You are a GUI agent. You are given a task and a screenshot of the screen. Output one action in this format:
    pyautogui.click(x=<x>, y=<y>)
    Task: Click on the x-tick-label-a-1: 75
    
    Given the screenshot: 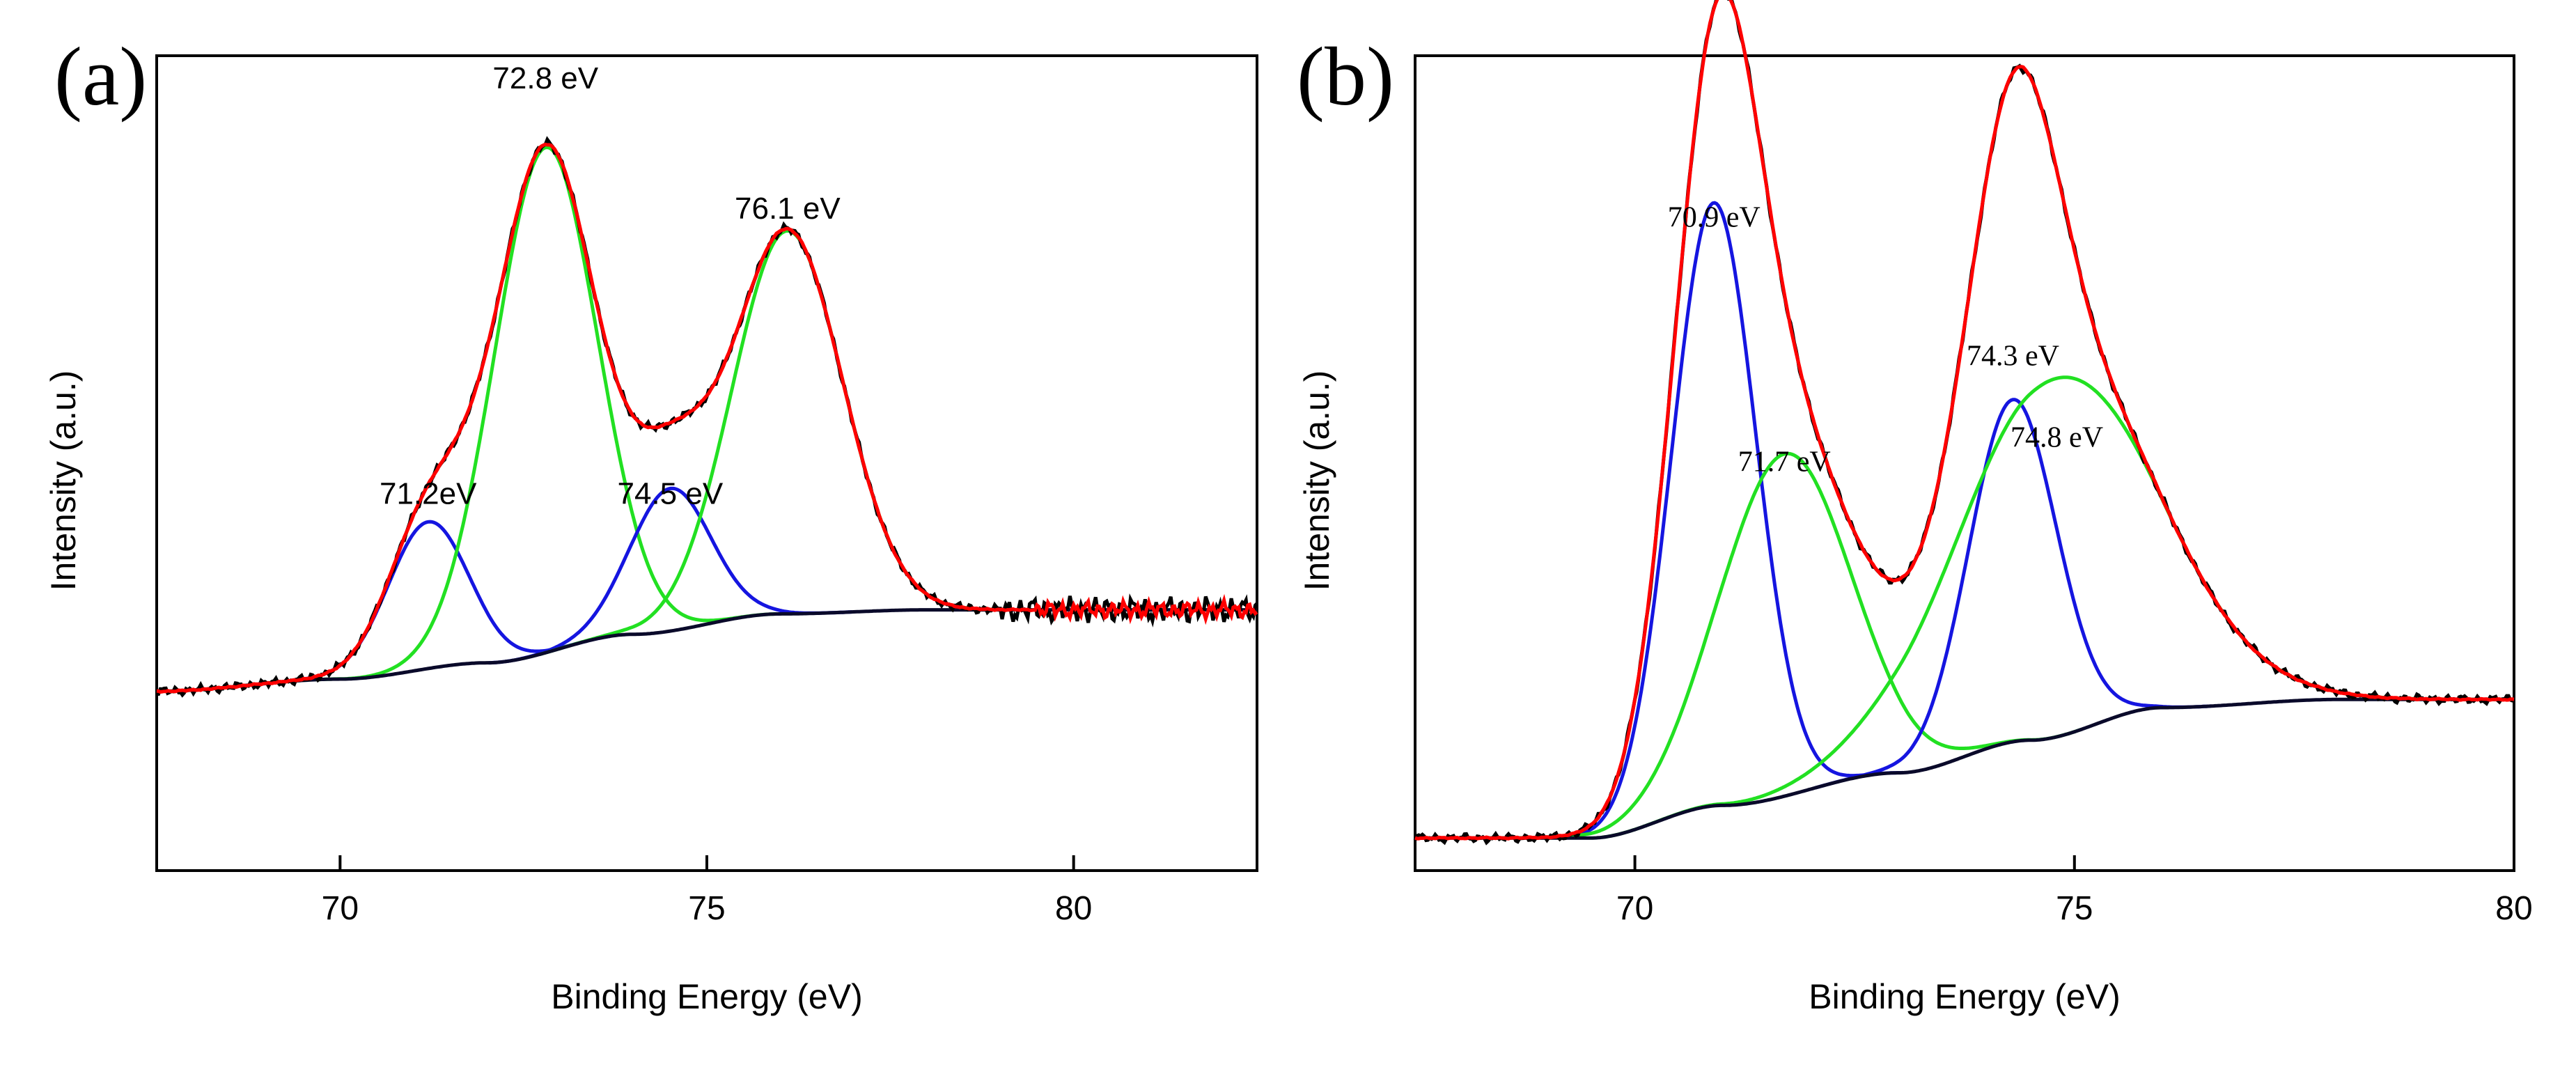 What is the action you would take?
    pyautogui.click(x=706, y=909)
    